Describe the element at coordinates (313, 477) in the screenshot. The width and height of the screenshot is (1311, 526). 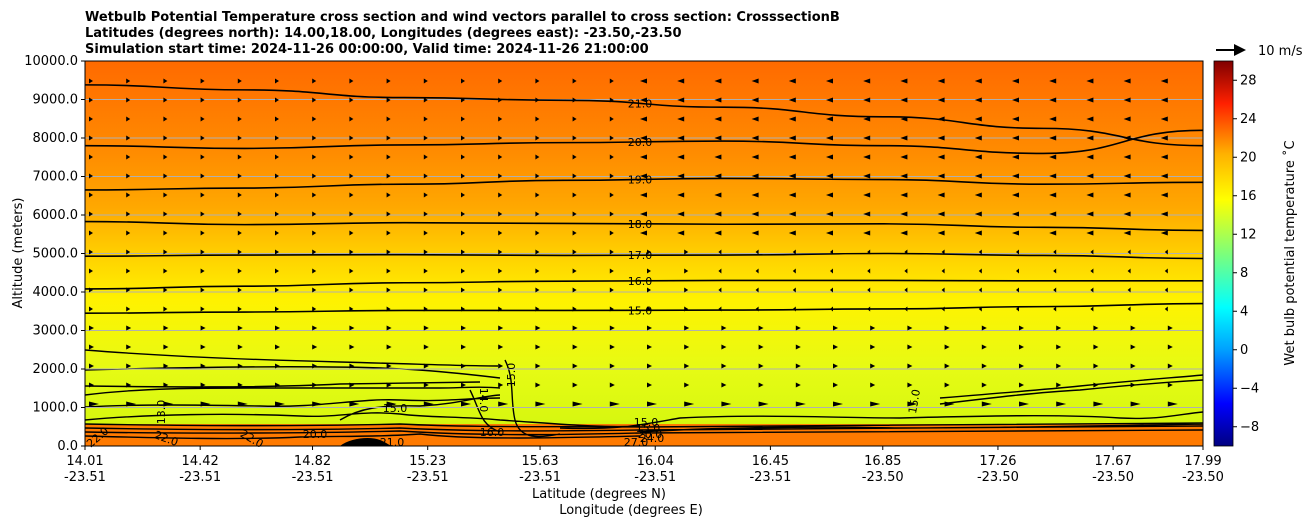
I see `x-tick-label-lon: -23.51` at that location.